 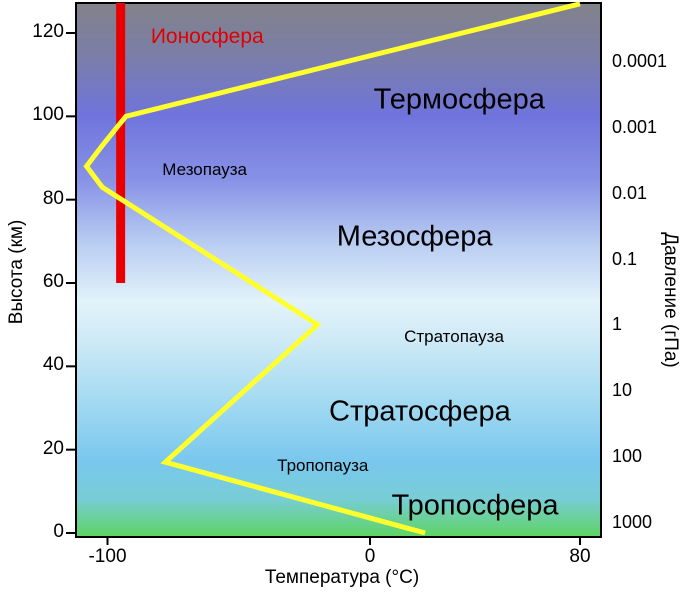 I want to click on pressure-tick-label: 100, so click(x=627, y=456).